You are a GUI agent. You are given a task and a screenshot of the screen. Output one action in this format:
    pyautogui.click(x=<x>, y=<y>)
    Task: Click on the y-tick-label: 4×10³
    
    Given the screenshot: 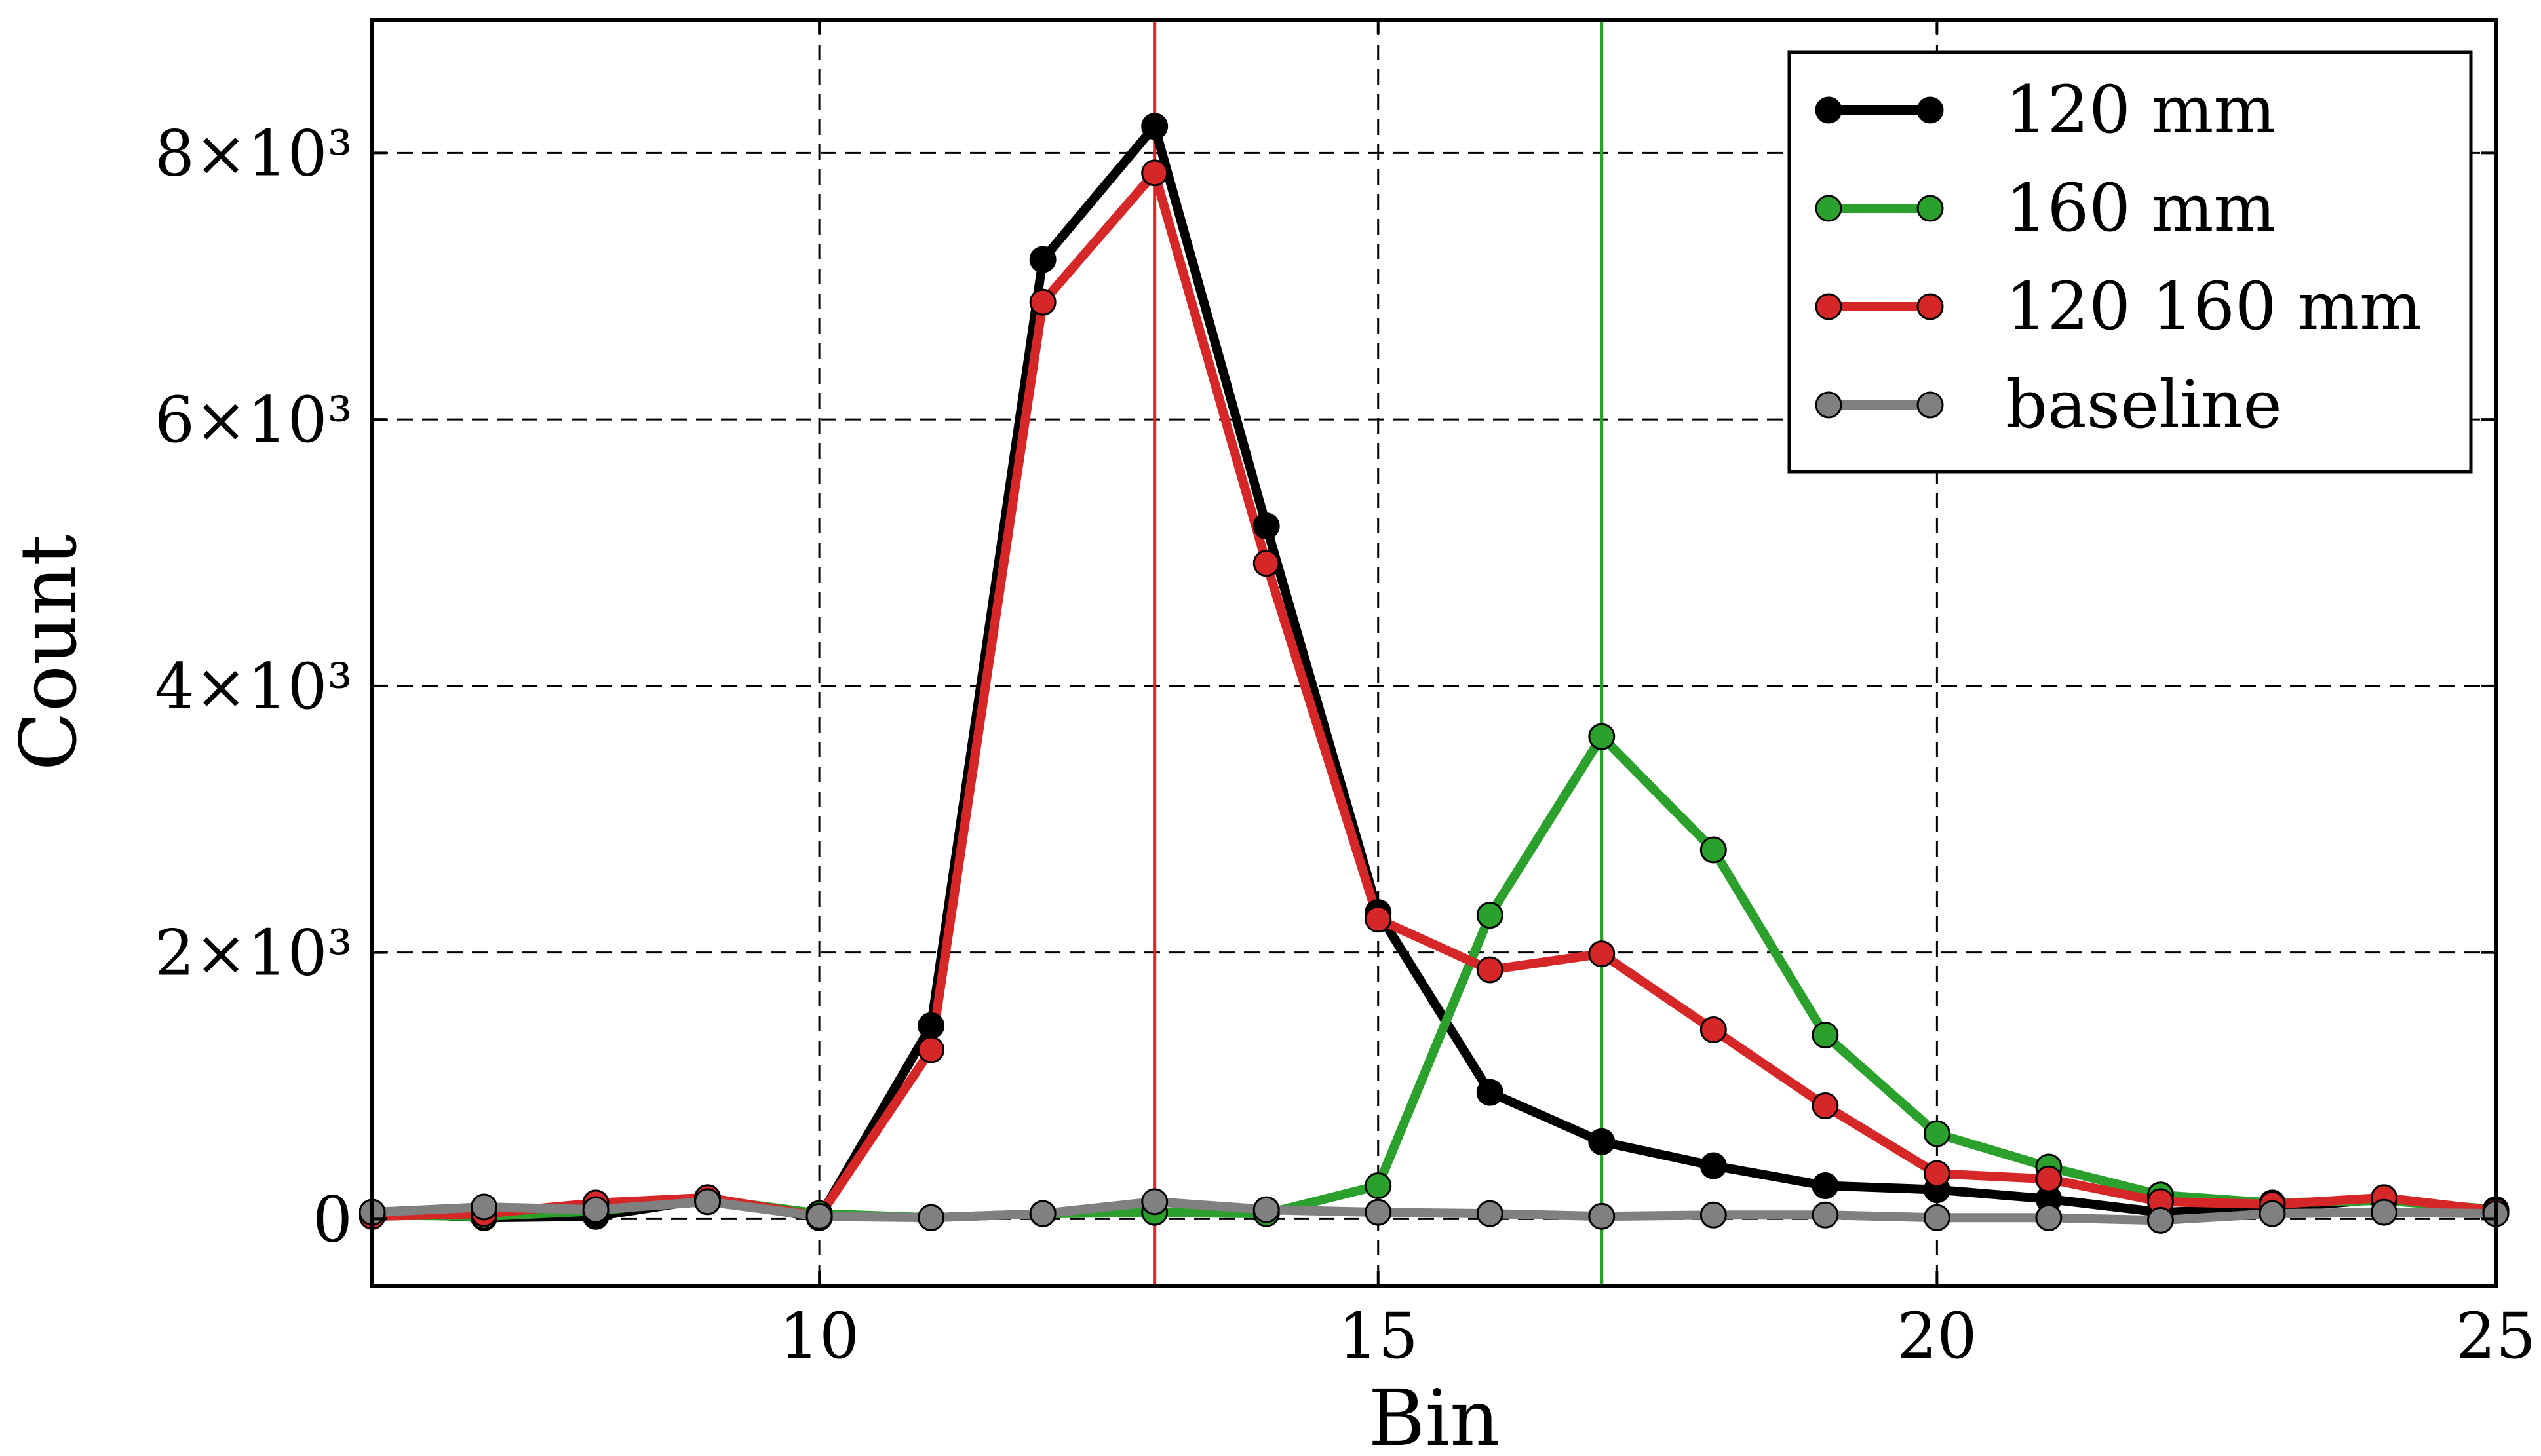 What is the action you would take?
    pyautogui.click(x=254, y=686)
    